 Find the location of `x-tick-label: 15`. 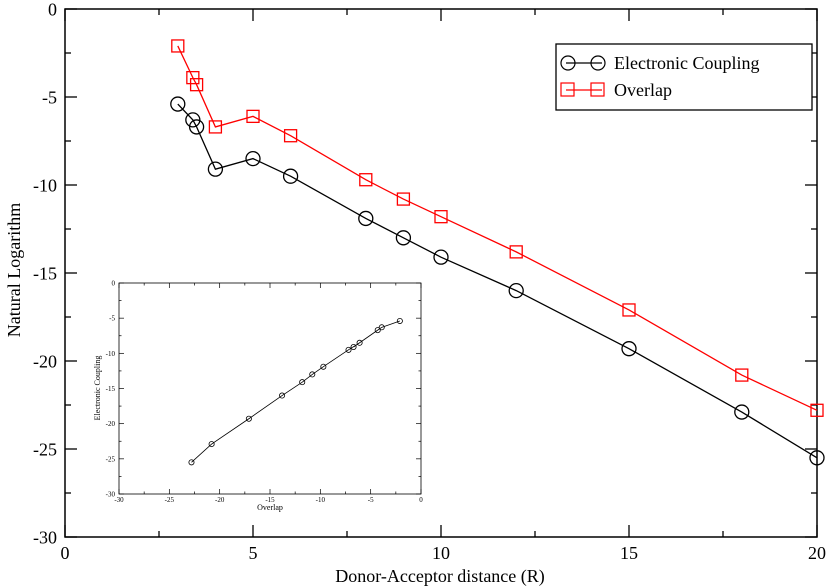

x-tick-label: 15 is located at coordinates (629, 553).